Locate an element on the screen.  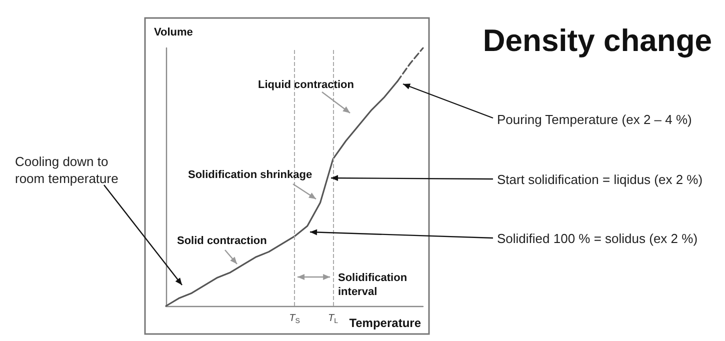
annotation: Liquid contraction is located at coordinates (306, 85).